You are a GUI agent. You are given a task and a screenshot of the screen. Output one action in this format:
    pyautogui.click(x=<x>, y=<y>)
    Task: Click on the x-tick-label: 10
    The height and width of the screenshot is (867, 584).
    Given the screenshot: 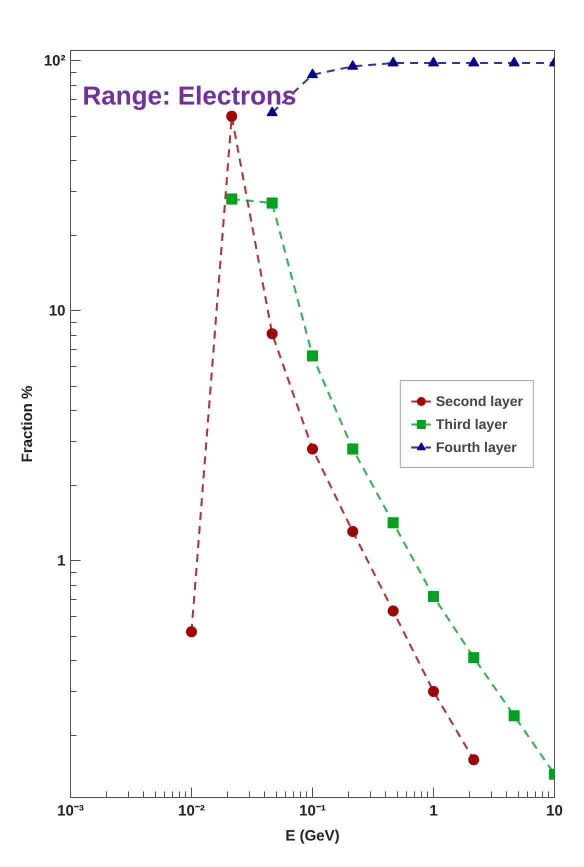 What is the action you would take?
    pyautogui.click(x=554, y=811)
    